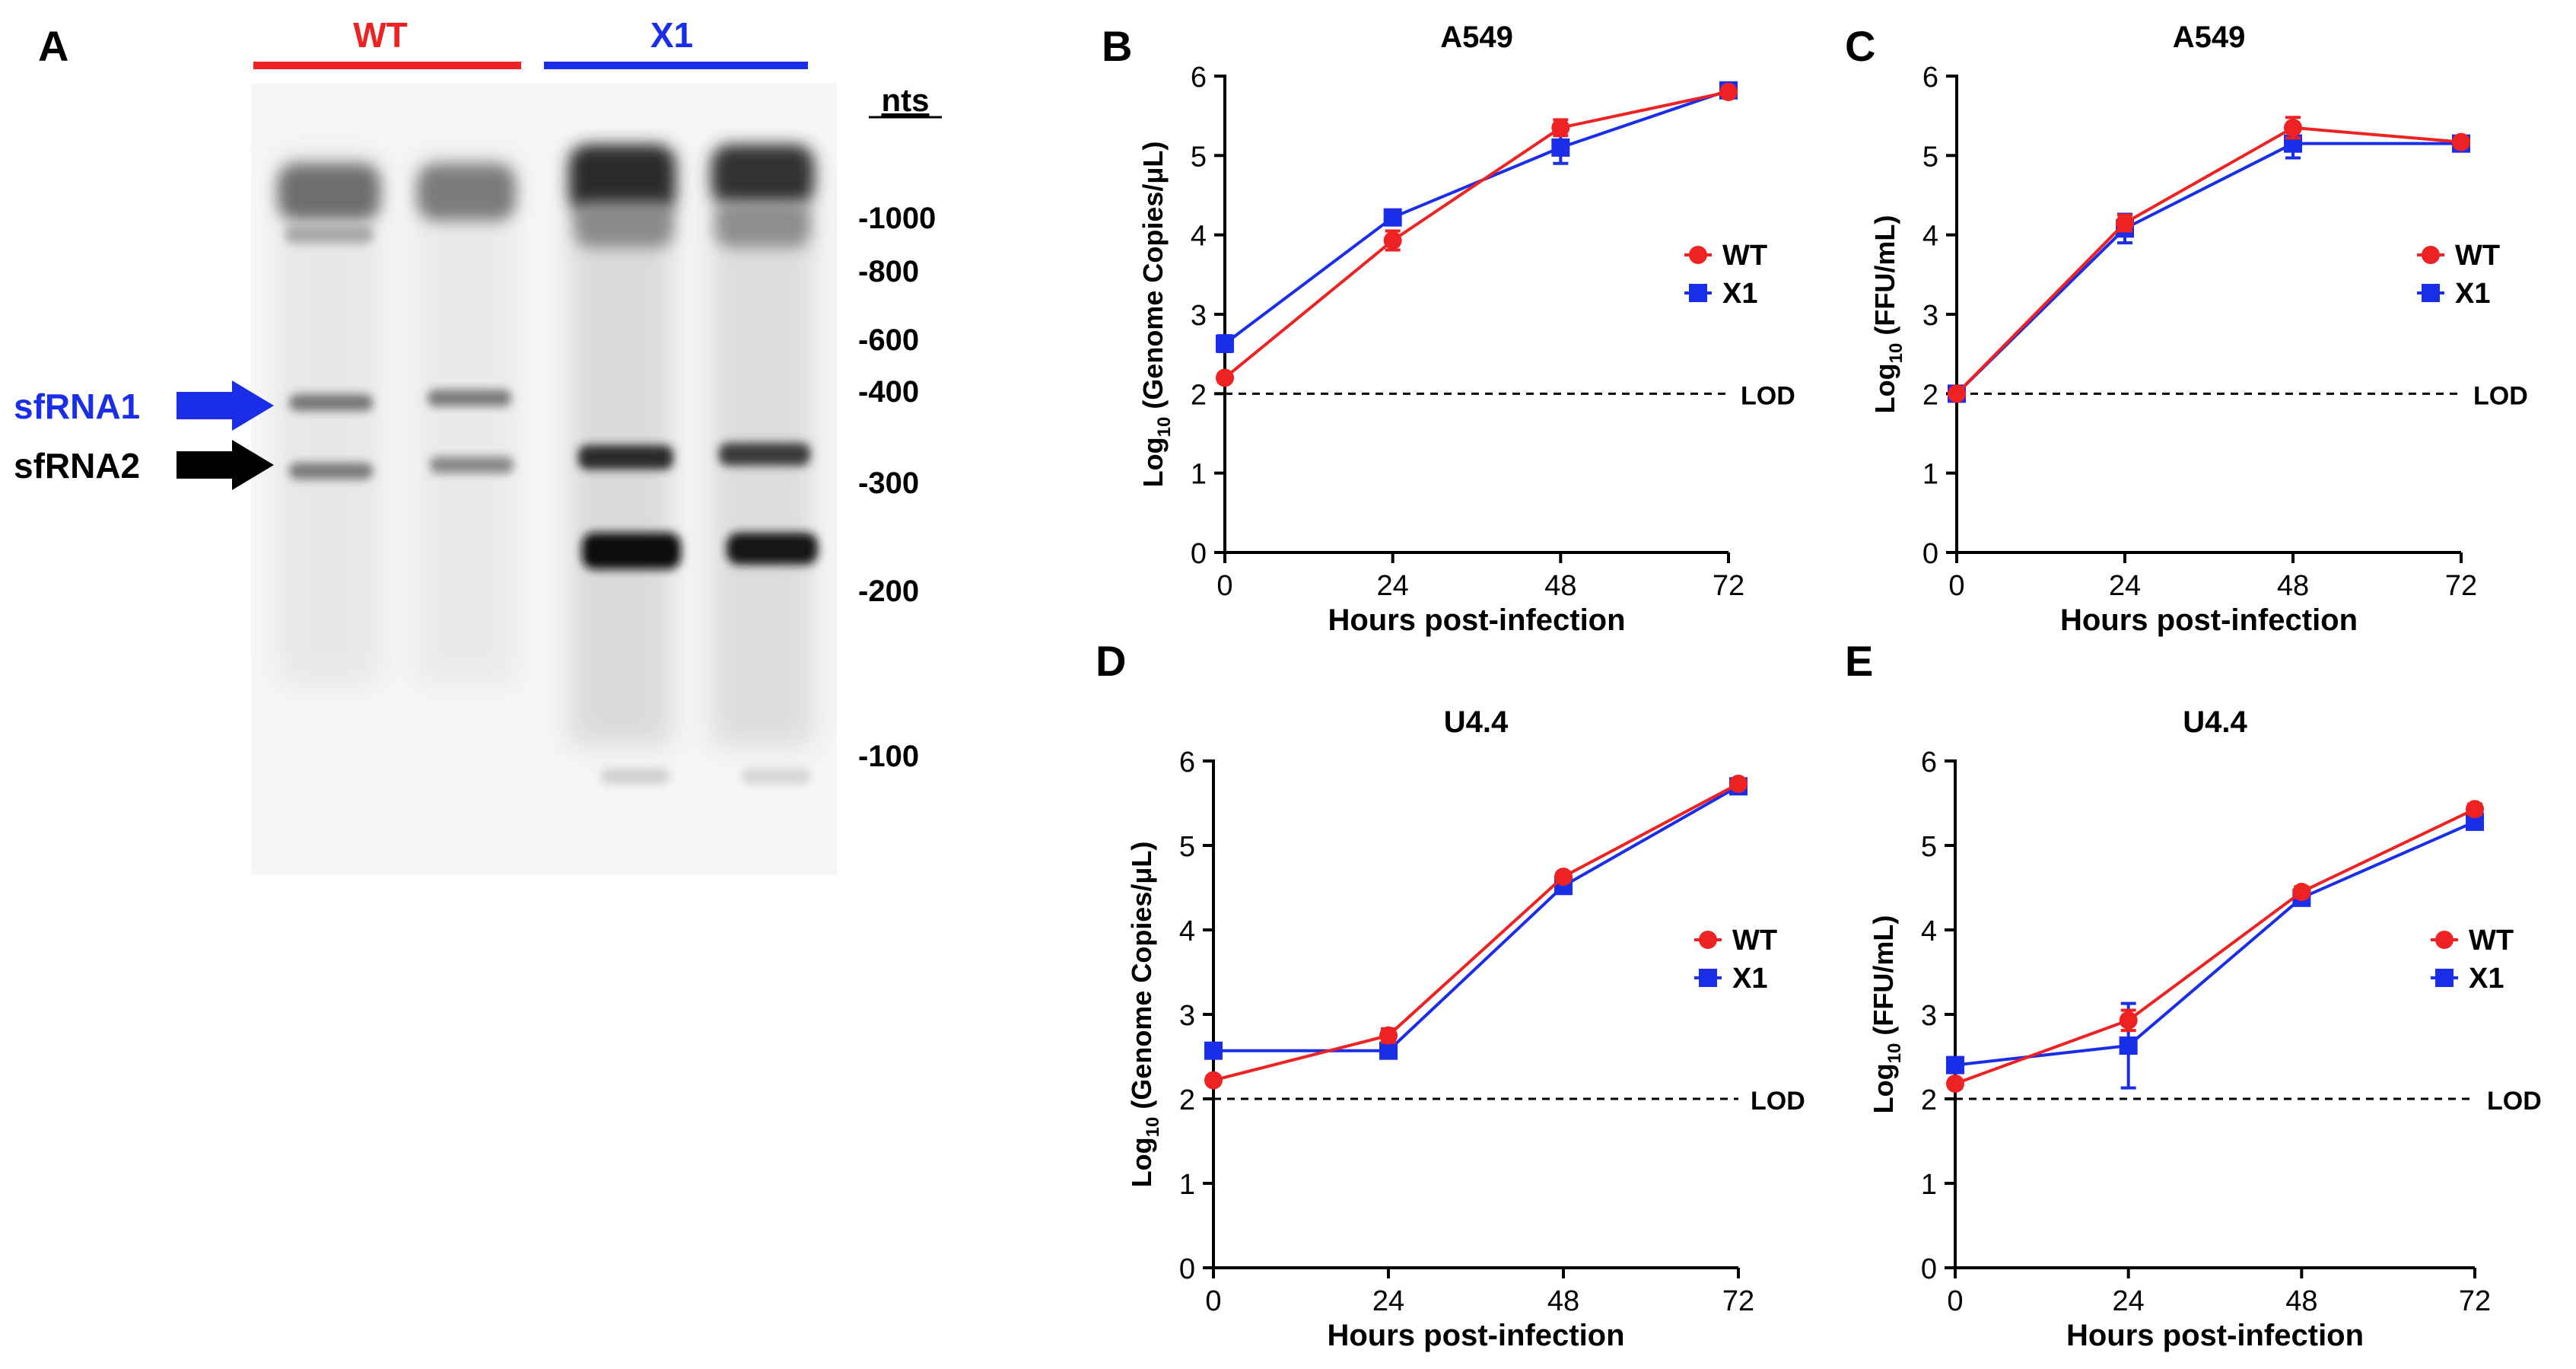 The width and height of the screenshot is (2576, 1369). Describe the element at coordinates (764, 454) in the screenshot. I see `band-sfrna2-lane4` at that location.